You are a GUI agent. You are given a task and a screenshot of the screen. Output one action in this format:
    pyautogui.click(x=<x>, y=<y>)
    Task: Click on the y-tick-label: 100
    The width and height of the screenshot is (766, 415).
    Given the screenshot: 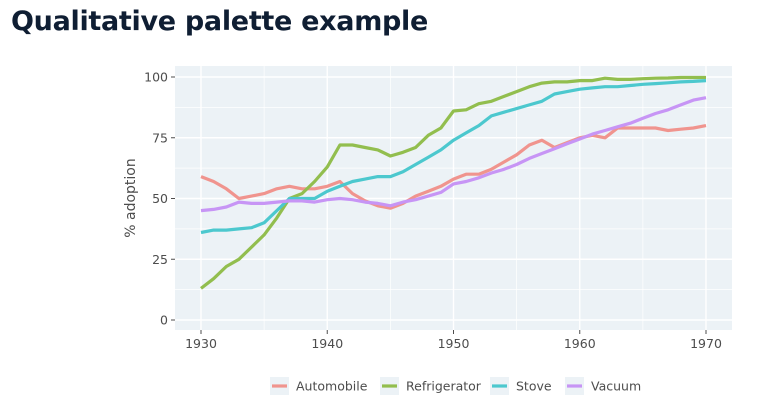 What is the action you would take?
    pyautogui.click(x=156, y=77)
    